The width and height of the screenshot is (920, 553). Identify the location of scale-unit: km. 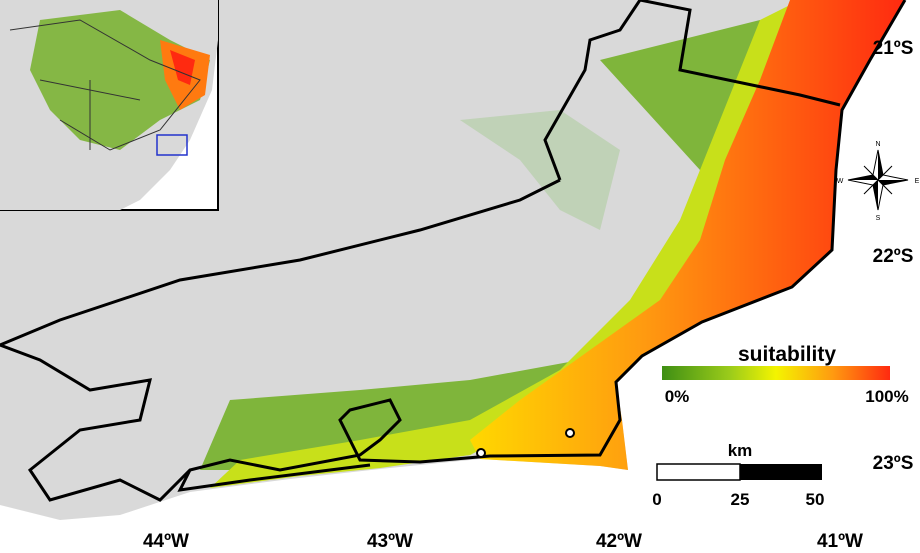
(740, 450).